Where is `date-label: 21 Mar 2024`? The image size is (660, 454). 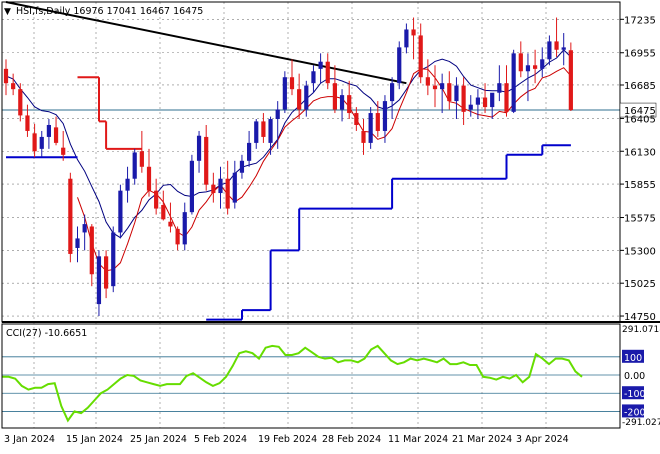 date-label: 21 Mar 2024 is located at coordinates (482, 439).